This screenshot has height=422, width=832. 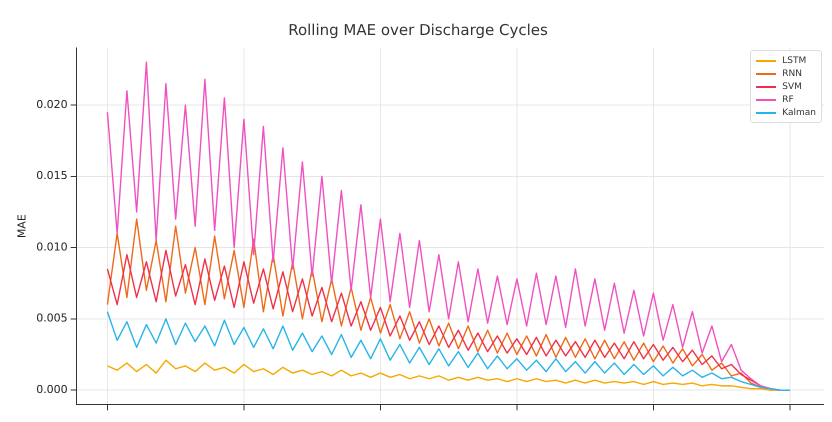 What do you see at coordinates (794, 61) in the screenshot?
I see `legend-label: LSTM` at bounding box center [794, 61].